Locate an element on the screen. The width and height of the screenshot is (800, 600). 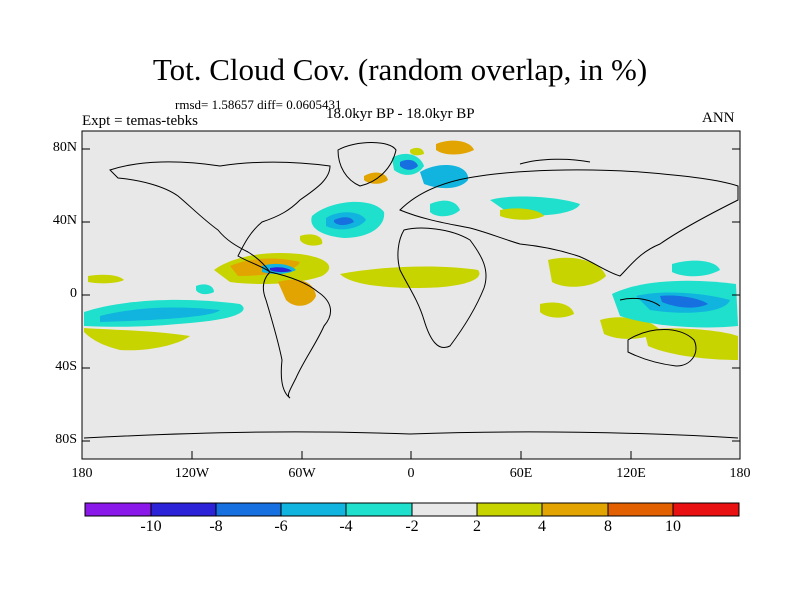
lon-label: 120E is located at coordinates (631, 473).